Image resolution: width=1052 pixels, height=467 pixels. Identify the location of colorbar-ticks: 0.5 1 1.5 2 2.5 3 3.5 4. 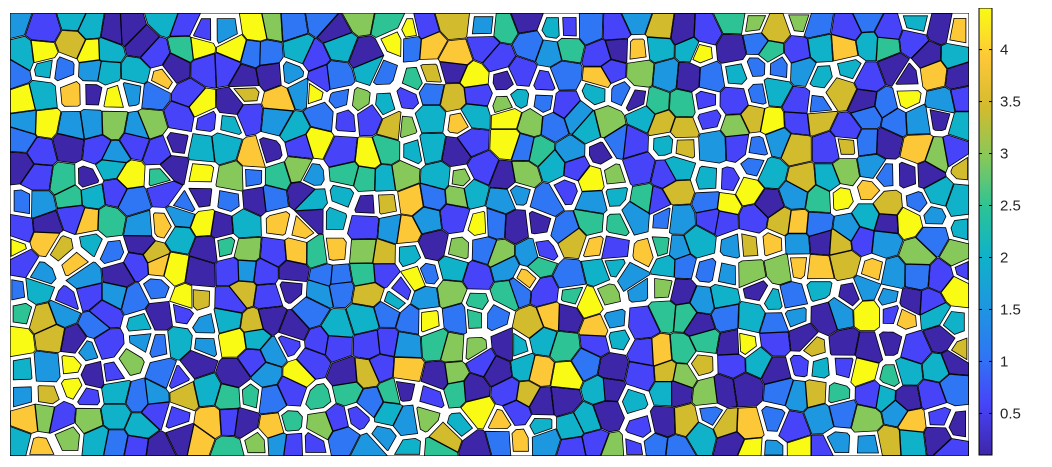
(1000, 232).